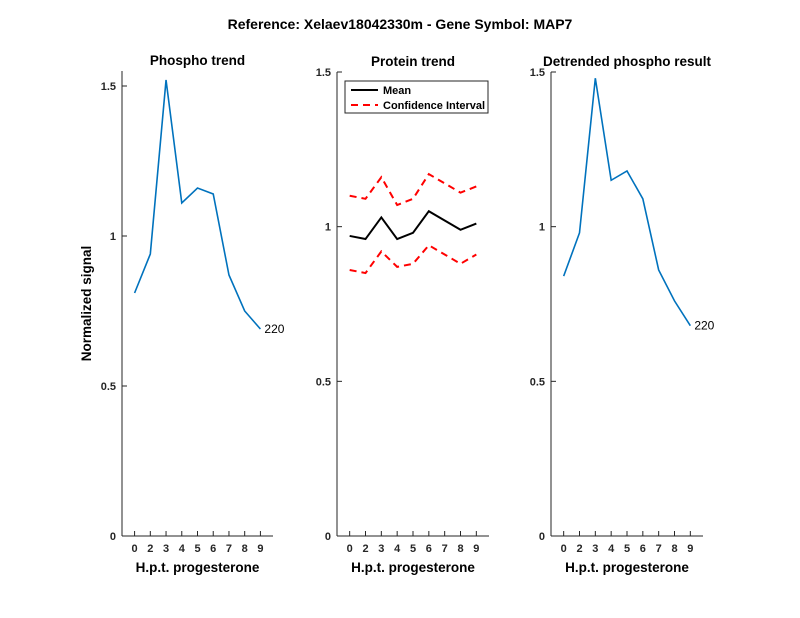  Describe the element at coordinates (397, 91) in the screenshot. I see `legend-label: Mean` at that location.